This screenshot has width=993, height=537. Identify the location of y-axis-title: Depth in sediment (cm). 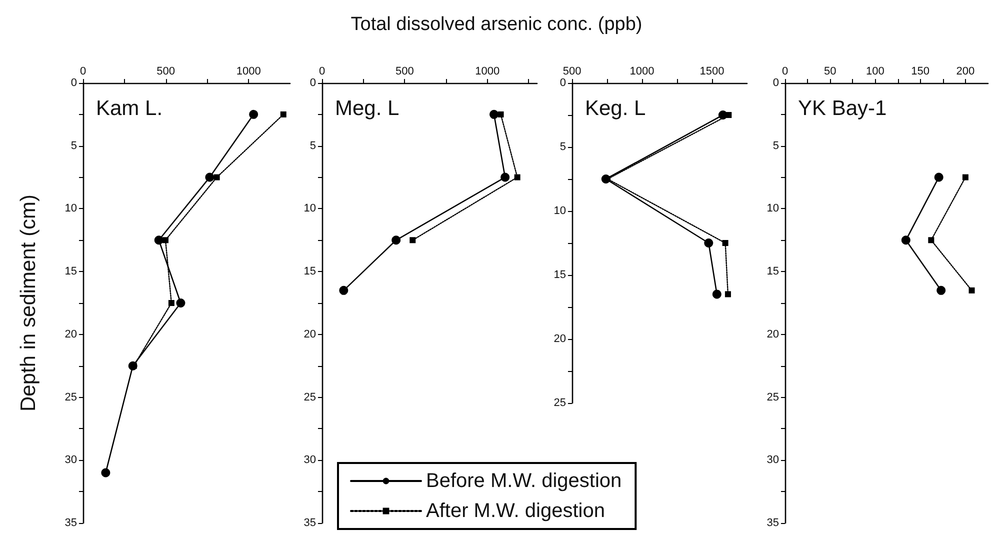
(28, 303).